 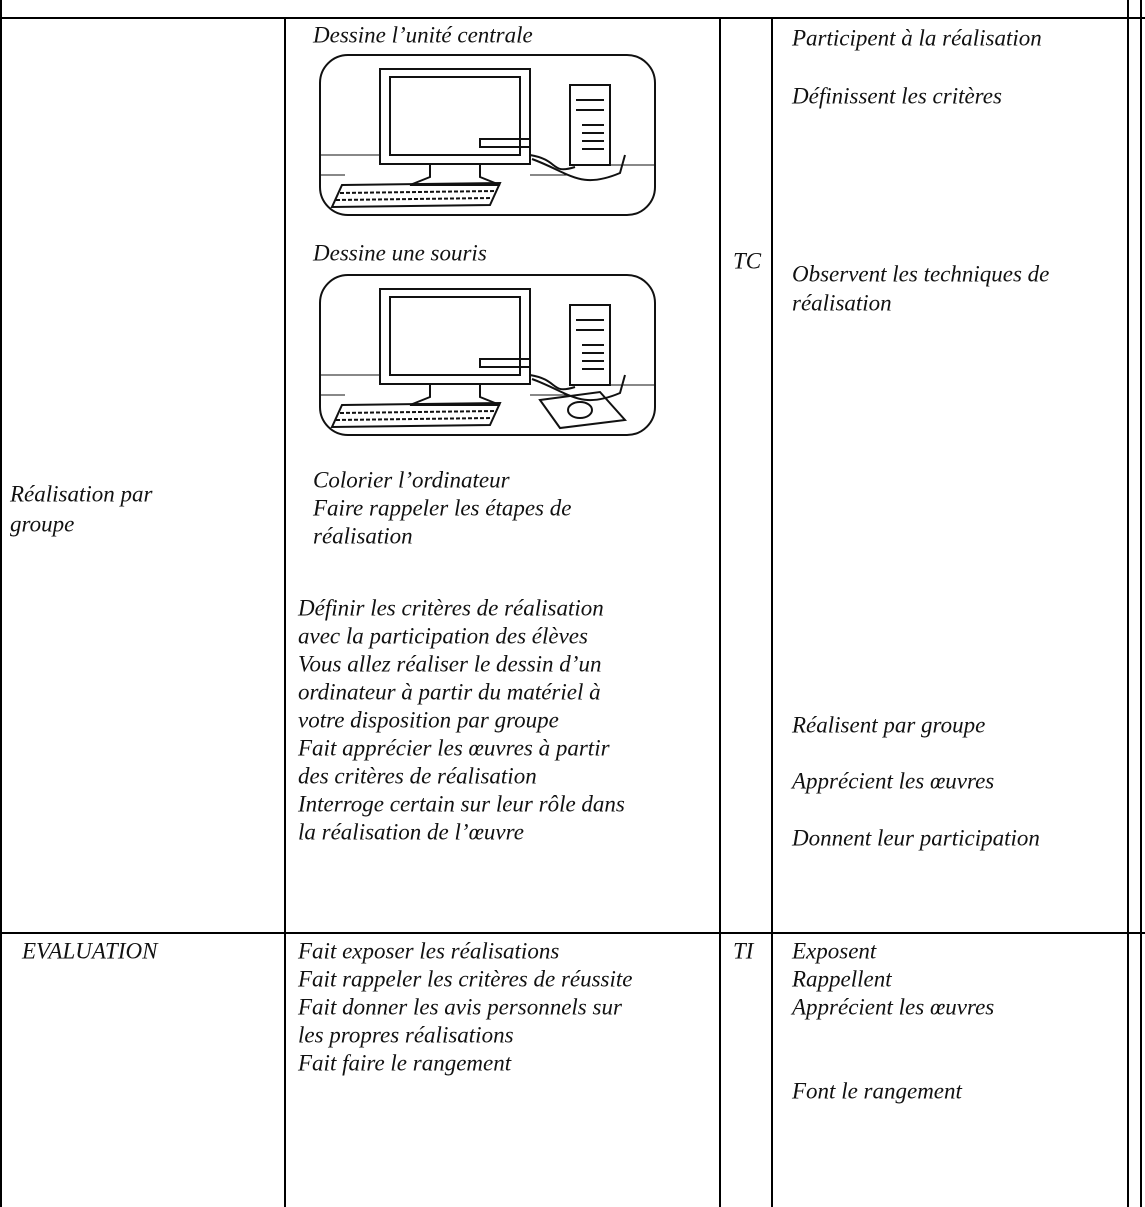 I want to click on cell-text: Vous allez réaliser le dessin d’un, so click(x=449, y=663).